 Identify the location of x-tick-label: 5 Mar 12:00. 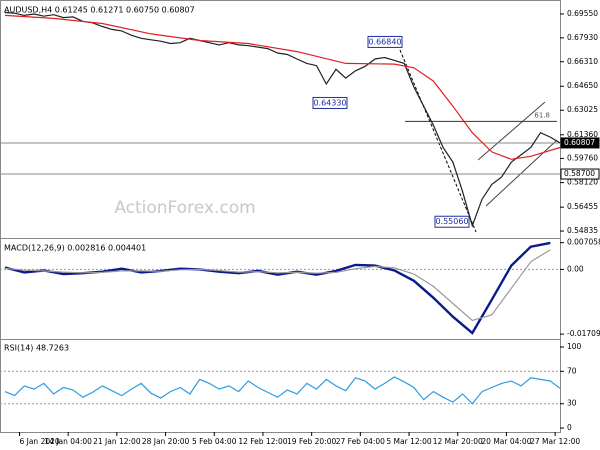
(409, 441).